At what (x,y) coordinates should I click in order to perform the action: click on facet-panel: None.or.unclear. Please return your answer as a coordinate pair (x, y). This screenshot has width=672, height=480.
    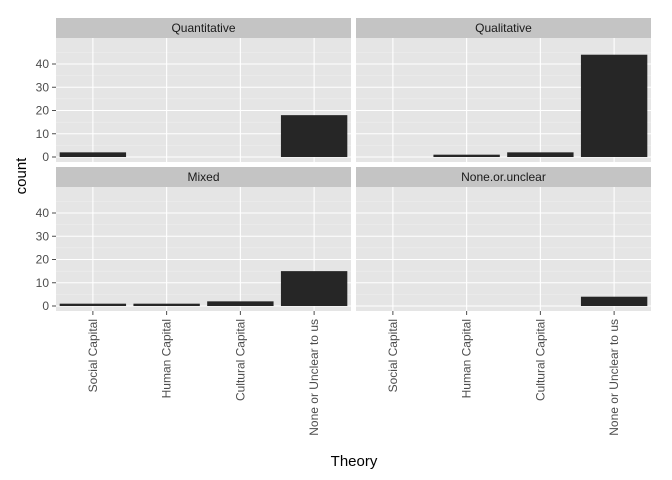
    Looking at the image, I should click on (503, 239).